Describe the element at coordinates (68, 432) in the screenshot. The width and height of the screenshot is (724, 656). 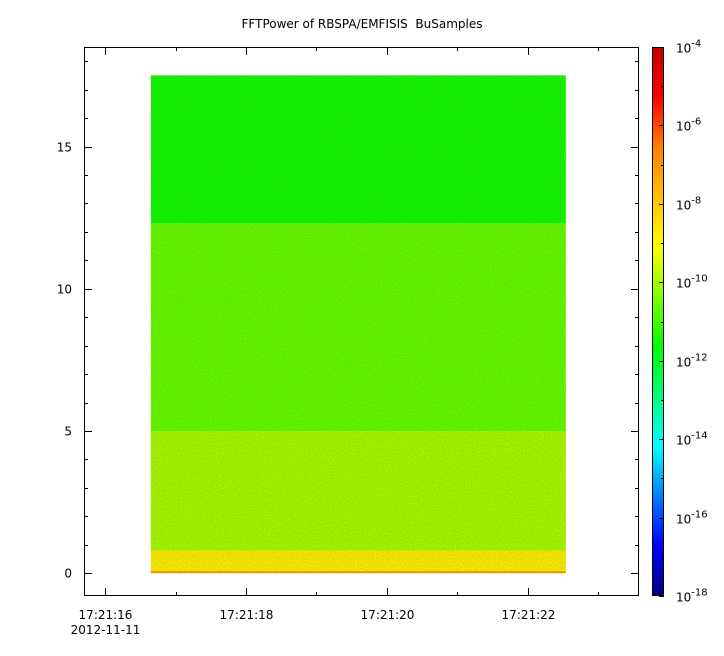
I see `y-tick-label: 5` at that location.